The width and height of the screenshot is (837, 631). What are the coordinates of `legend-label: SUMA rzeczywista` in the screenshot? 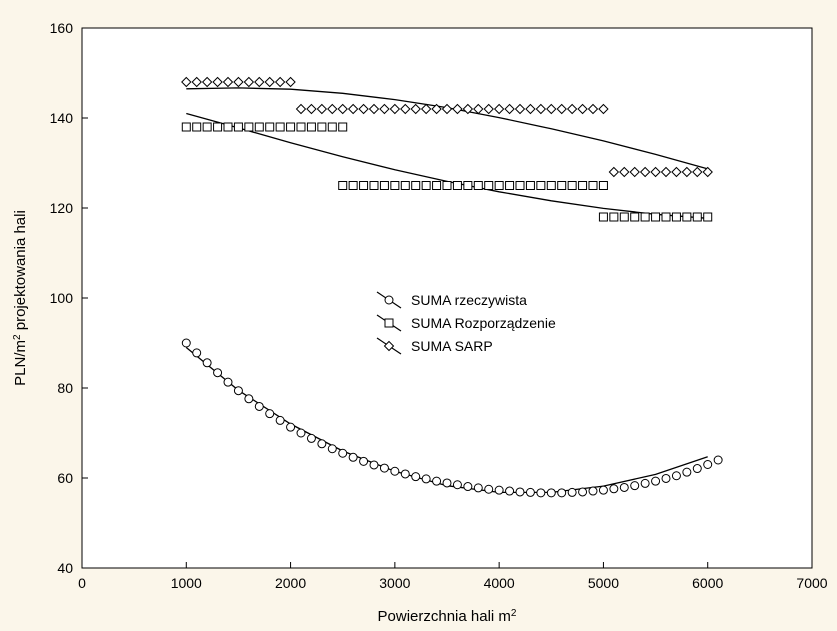 It's located at (469, 300).